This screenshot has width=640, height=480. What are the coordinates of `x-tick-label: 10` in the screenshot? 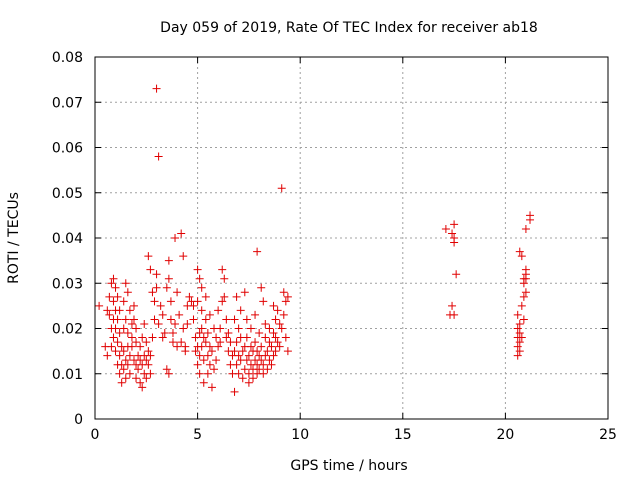 It's located at (300, 435).